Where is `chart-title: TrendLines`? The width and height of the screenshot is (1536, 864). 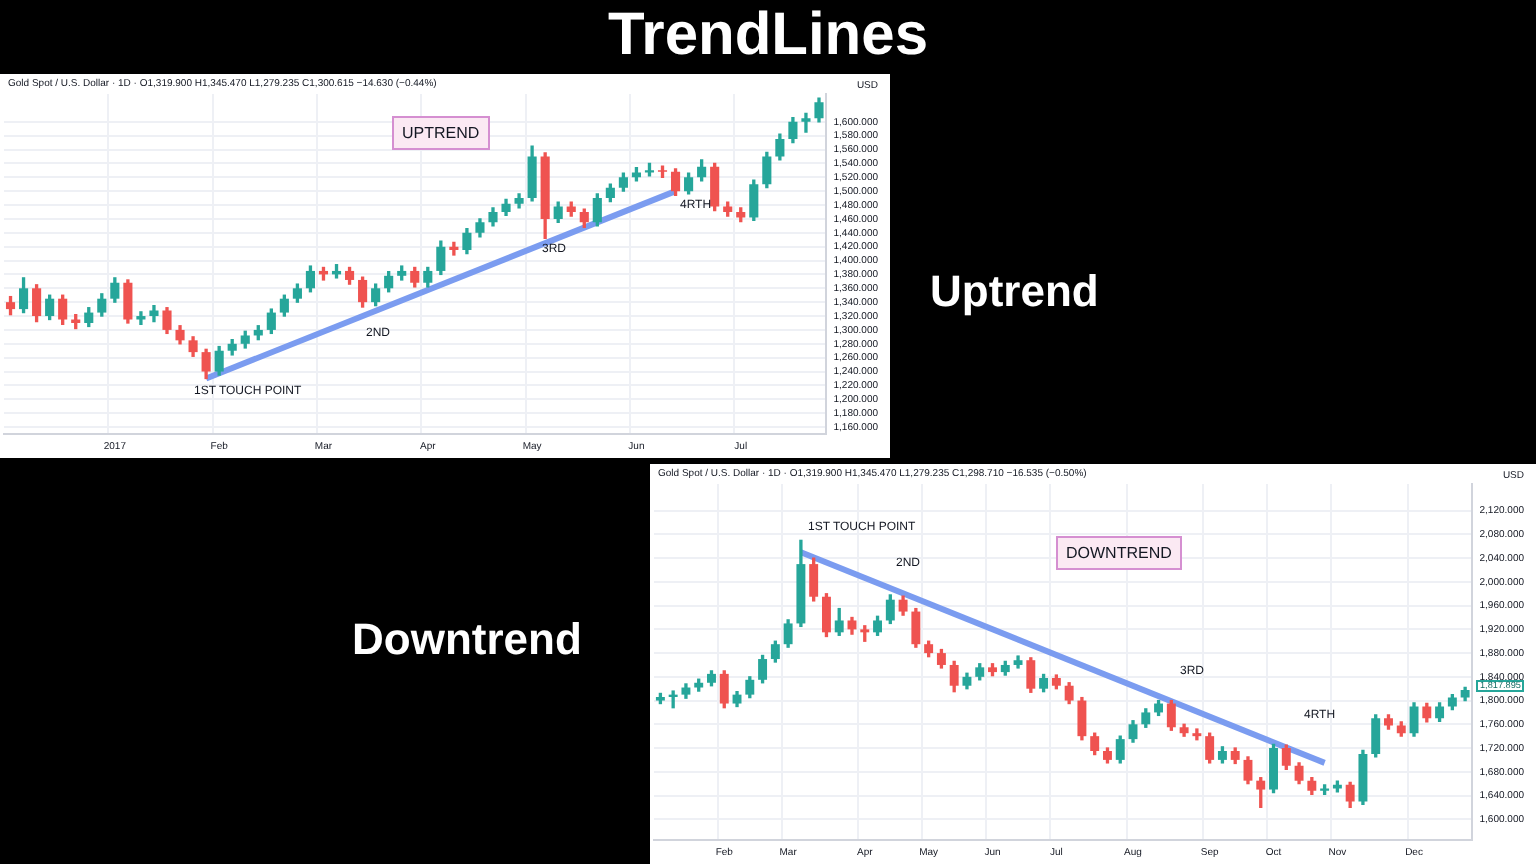
chart-title: TrendLines is located at coordinates (768, 36).